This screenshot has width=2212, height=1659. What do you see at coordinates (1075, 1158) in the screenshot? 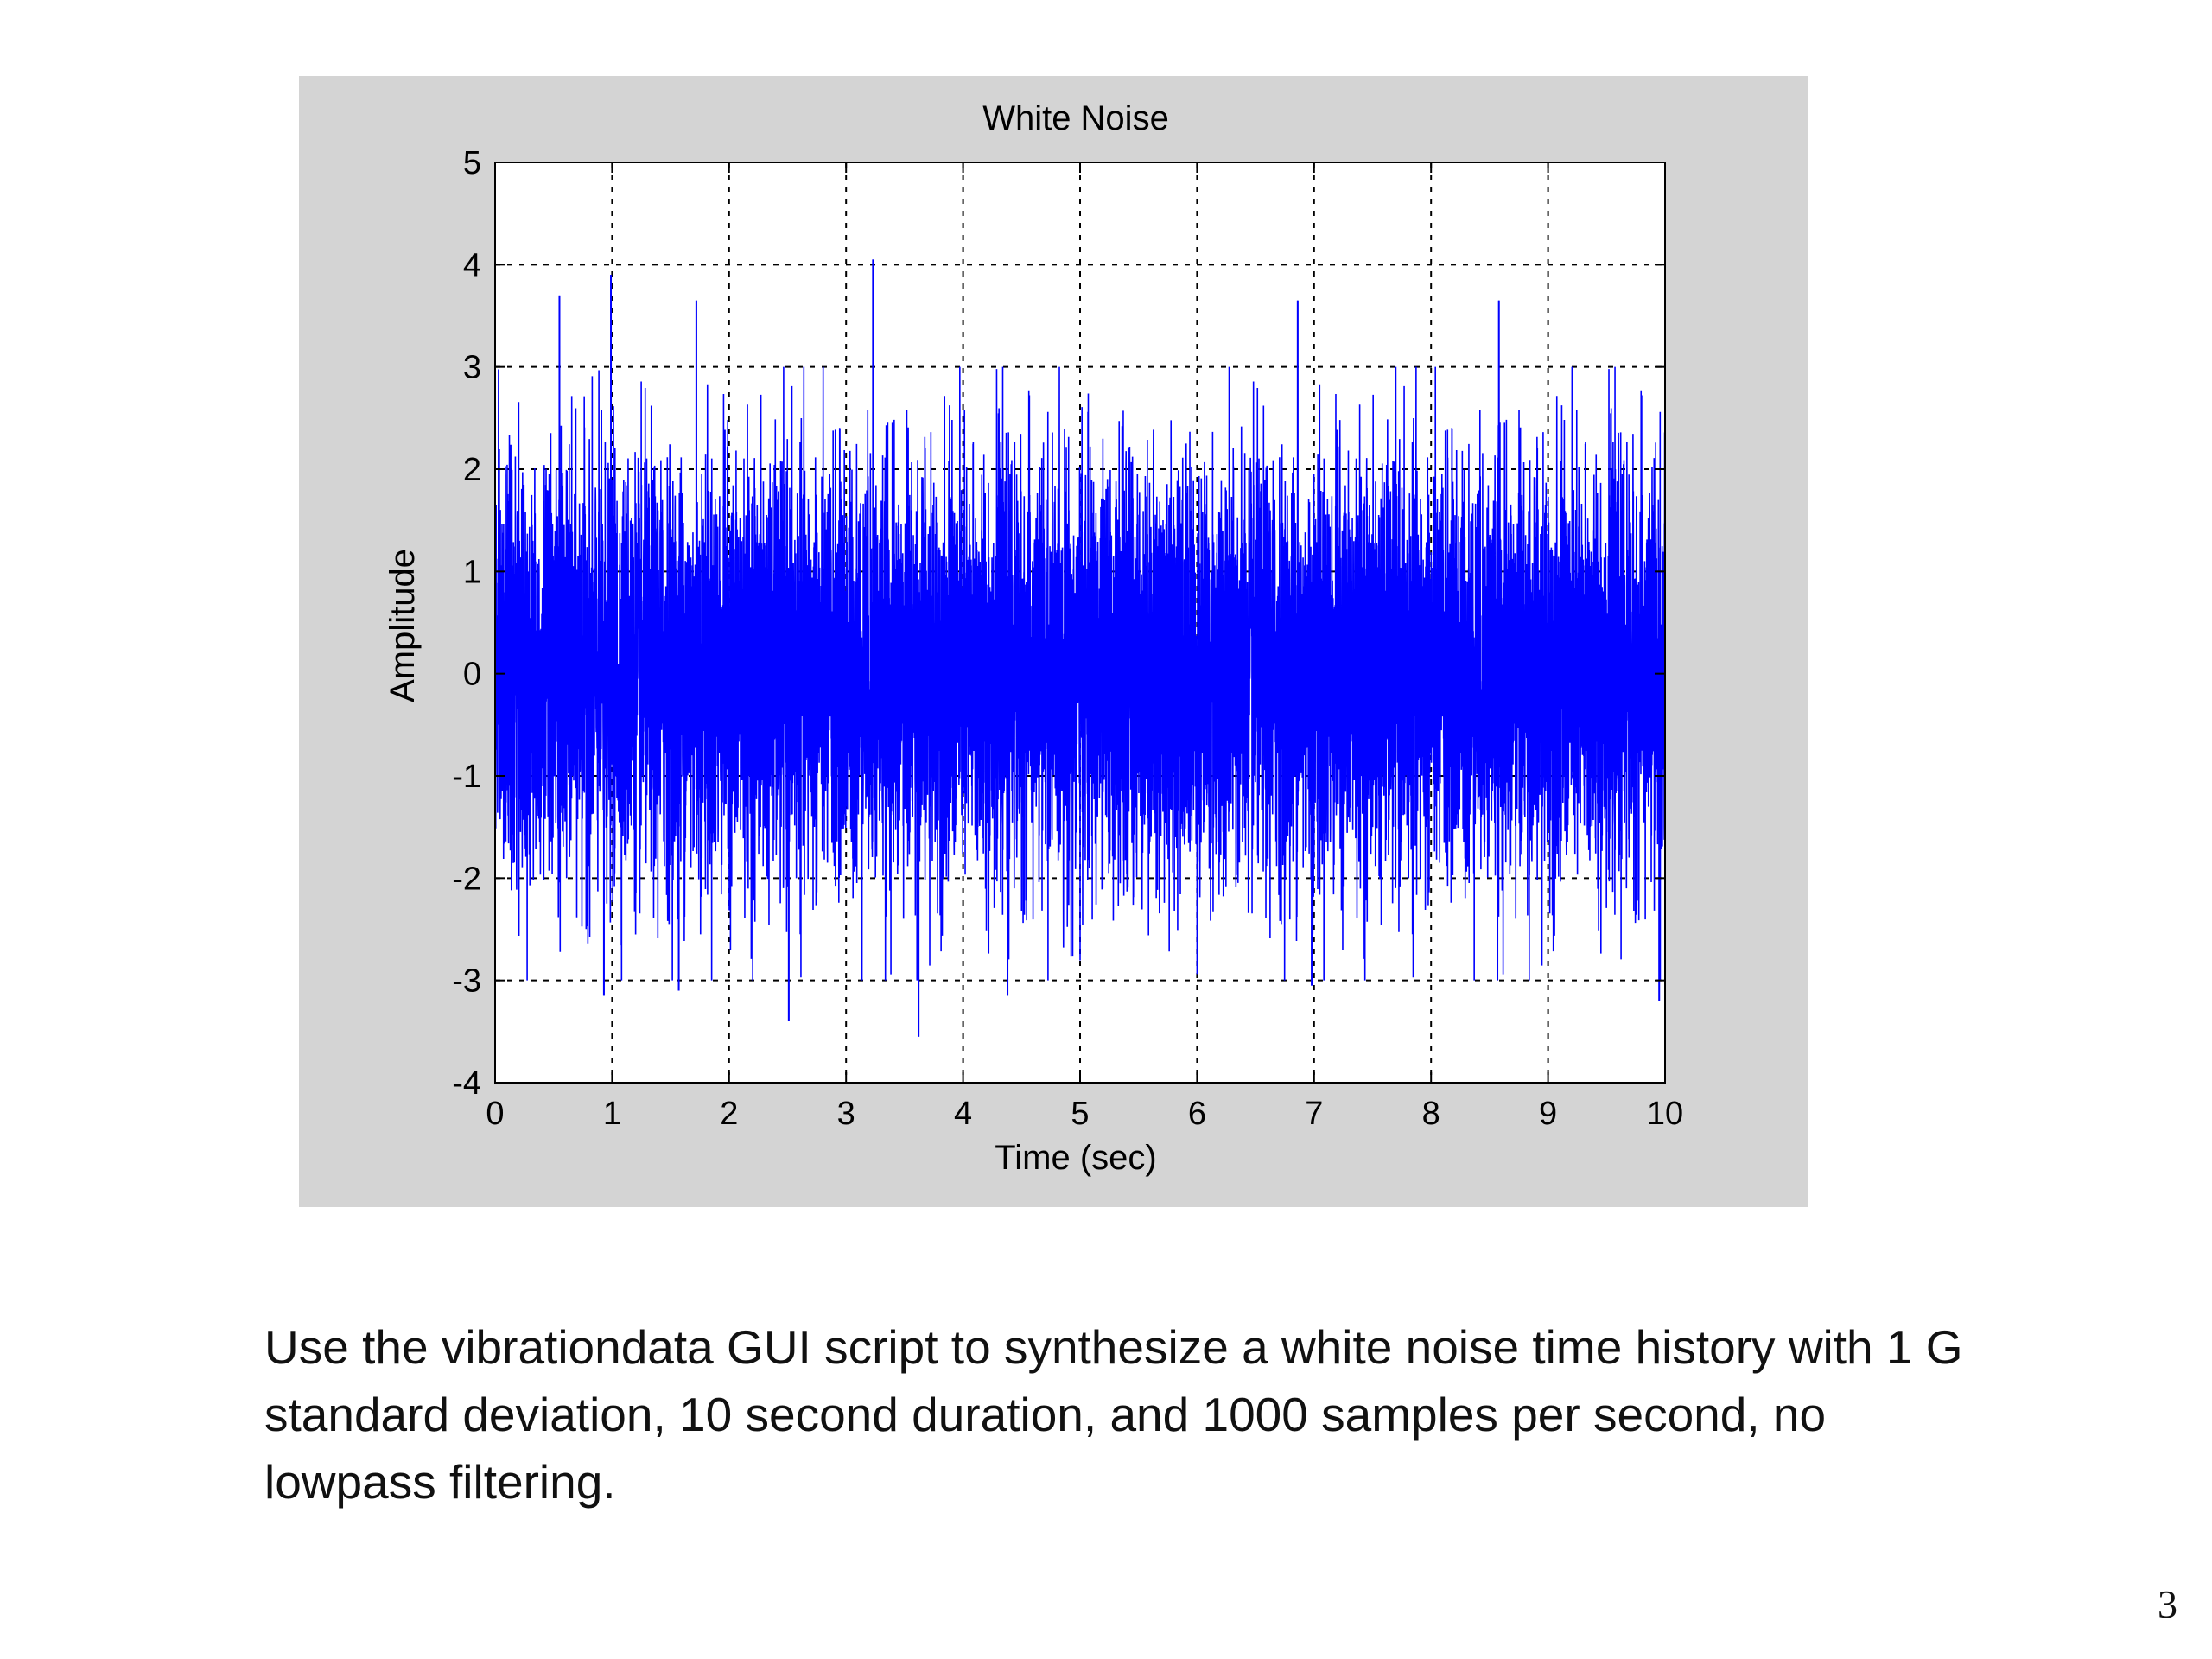
I see `x-axis-label: Time (sec)` at bounding box center [1075, 1158].